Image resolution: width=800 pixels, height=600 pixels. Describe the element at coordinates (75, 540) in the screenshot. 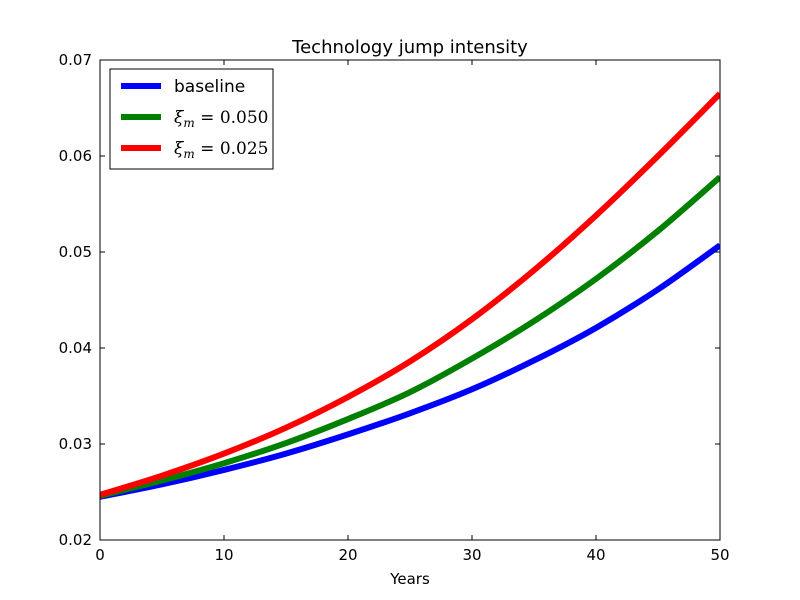

I see `y-tick-label: 0.02` at that location.